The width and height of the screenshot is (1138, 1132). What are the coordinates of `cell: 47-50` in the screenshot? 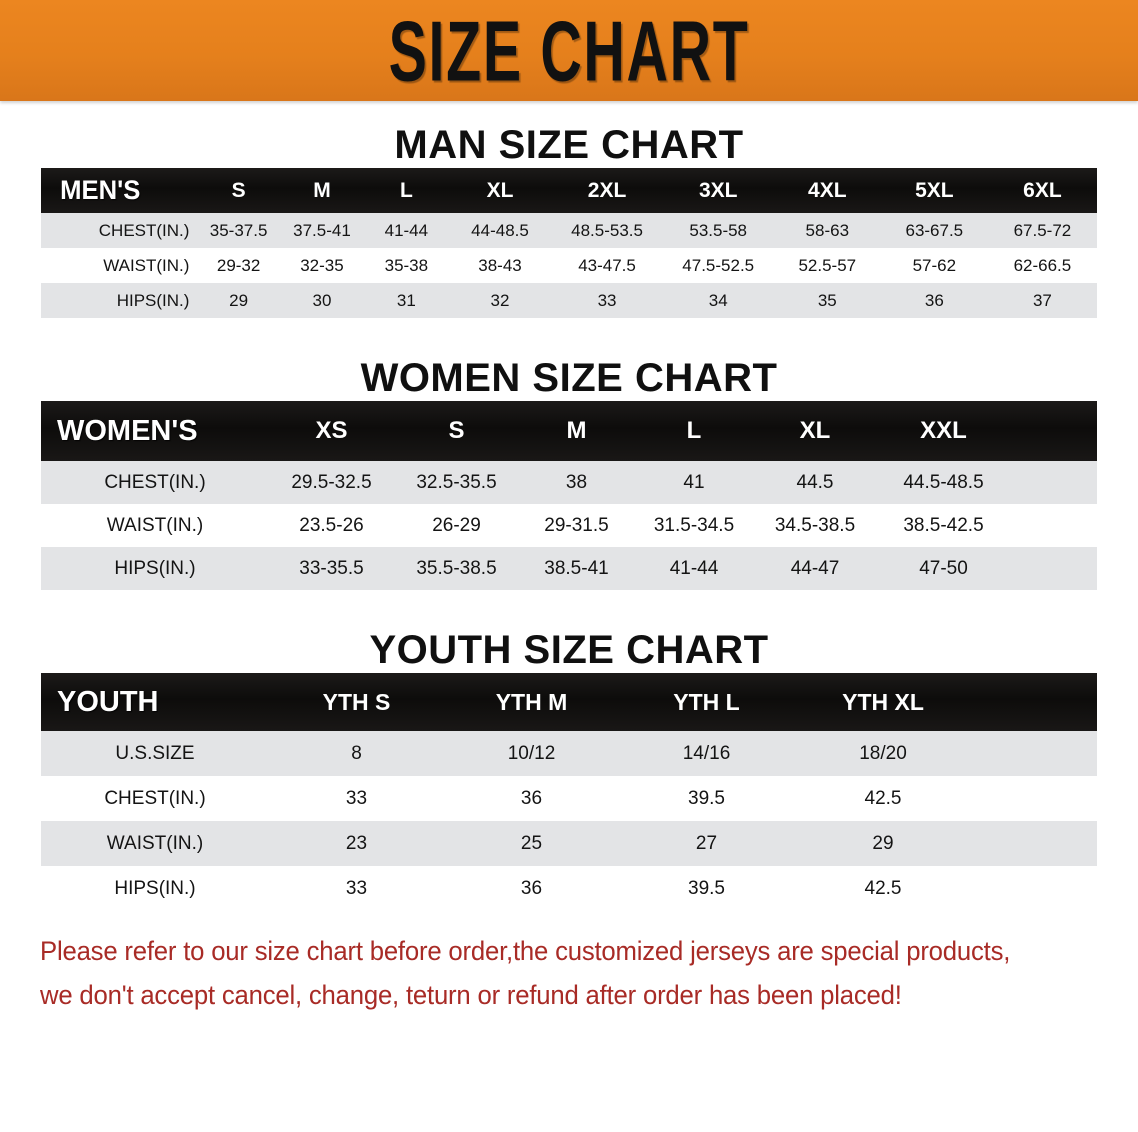 It's located at (943, 568).